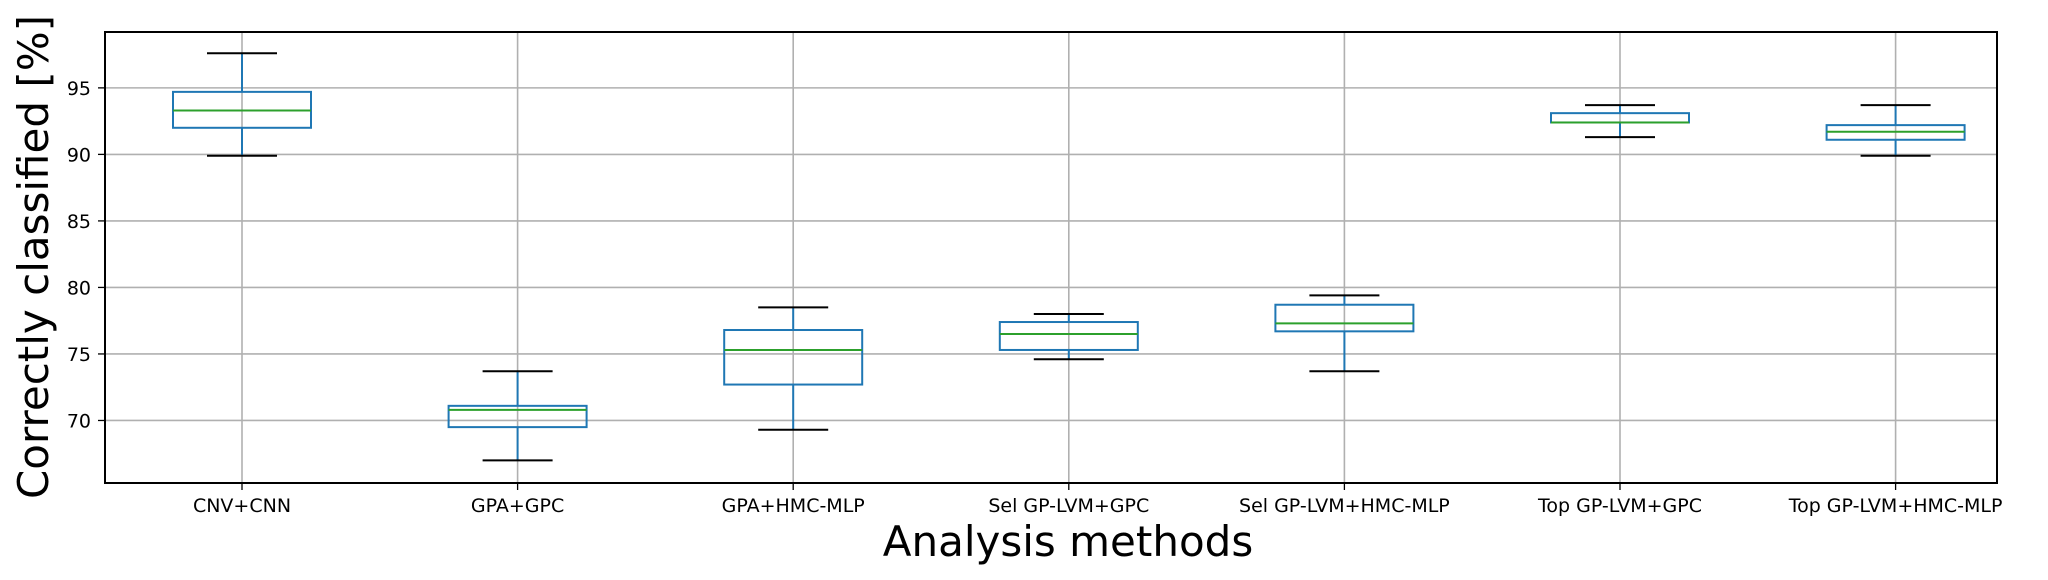  What do you see at coordinates (79, 288) in the screenshot?
I see `y-tick-label: 80` at bounding box center [79, 288].